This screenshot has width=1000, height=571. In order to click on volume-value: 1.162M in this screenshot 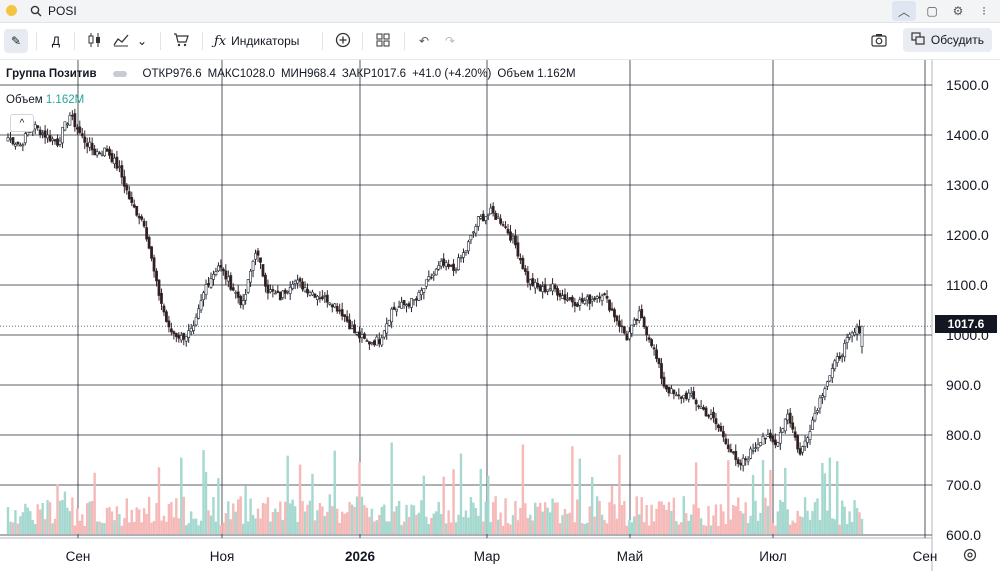, I will do `click(556, 74)`.